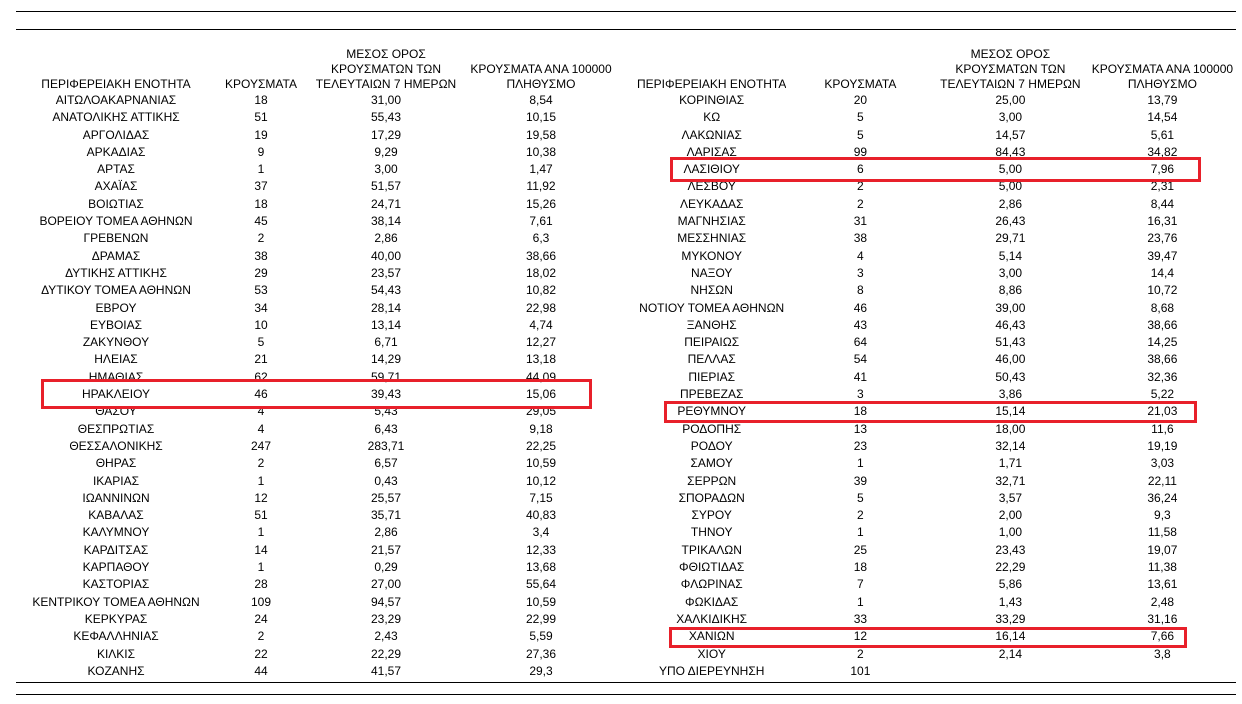  Describe the element at coordinates (860, 549) in the screenshot. I see `cases-cell: 25` at that location.